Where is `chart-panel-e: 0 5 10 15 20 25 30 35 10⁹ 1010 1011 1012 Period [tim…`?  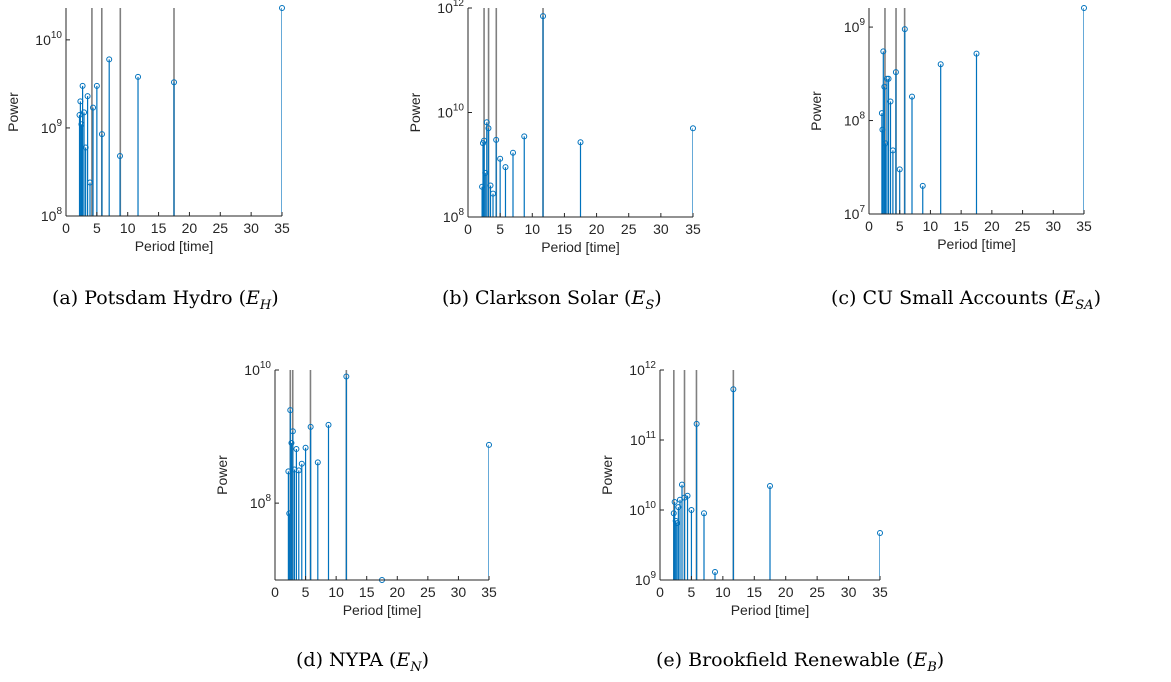
chart-panel-e: 0 5 10 15 20 25 30 35 10⁹ 1010 1011 1012 Period [tim… is located at coordinates (787, 496).